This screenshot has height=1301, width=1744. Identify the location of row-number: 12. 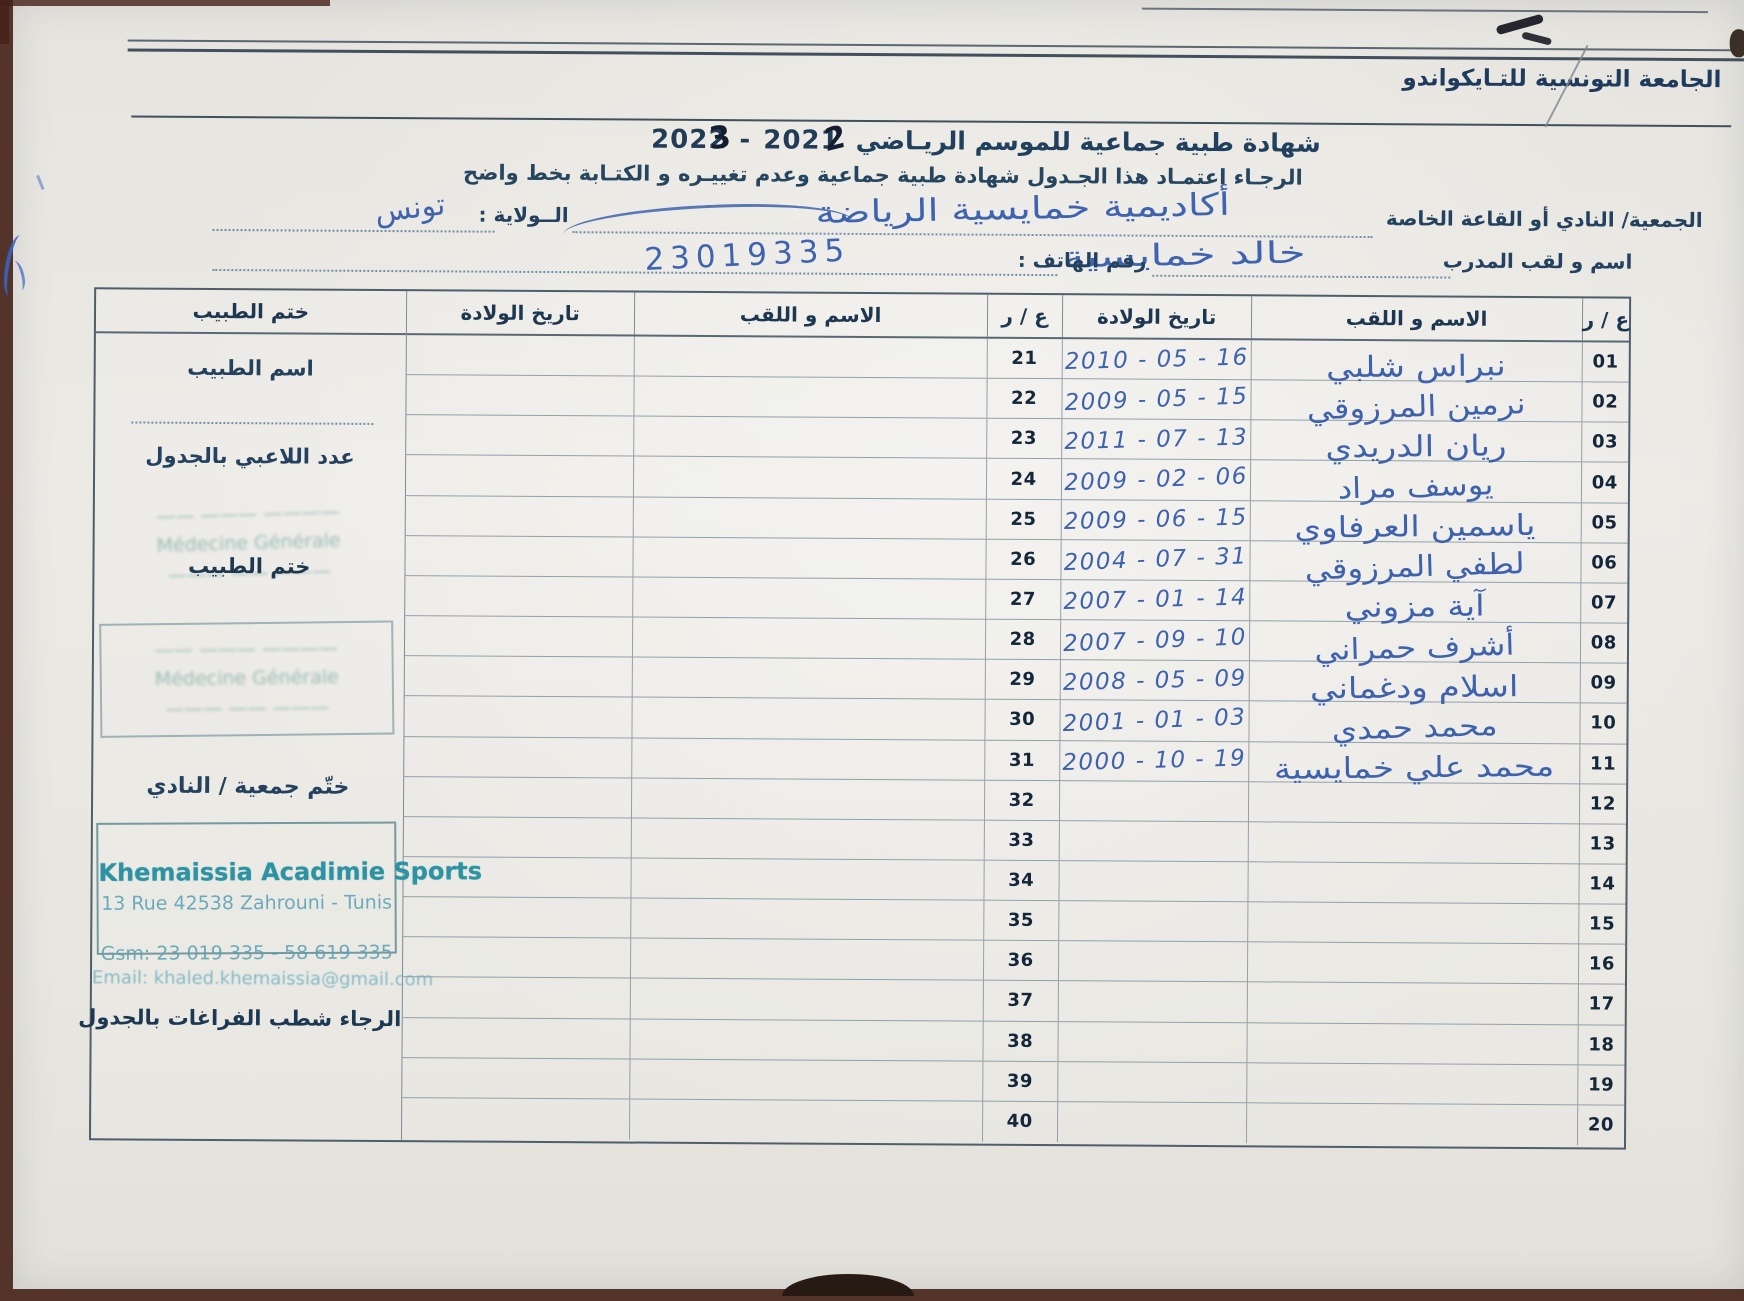
(1602, 804).